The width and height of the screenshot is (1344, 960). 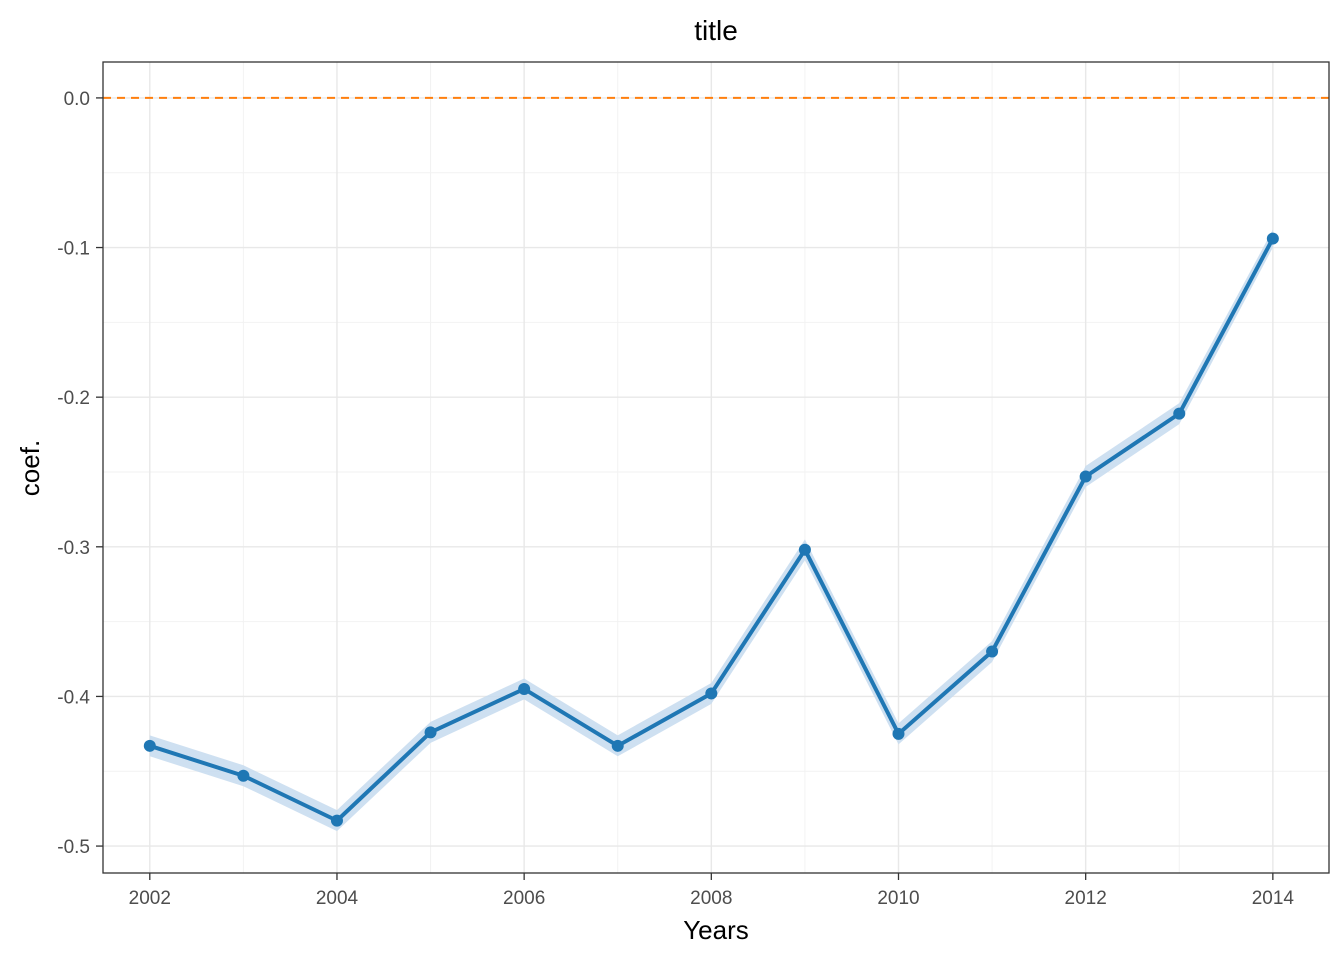 I want to click on chart-title: title, so click(x=716, y=30).